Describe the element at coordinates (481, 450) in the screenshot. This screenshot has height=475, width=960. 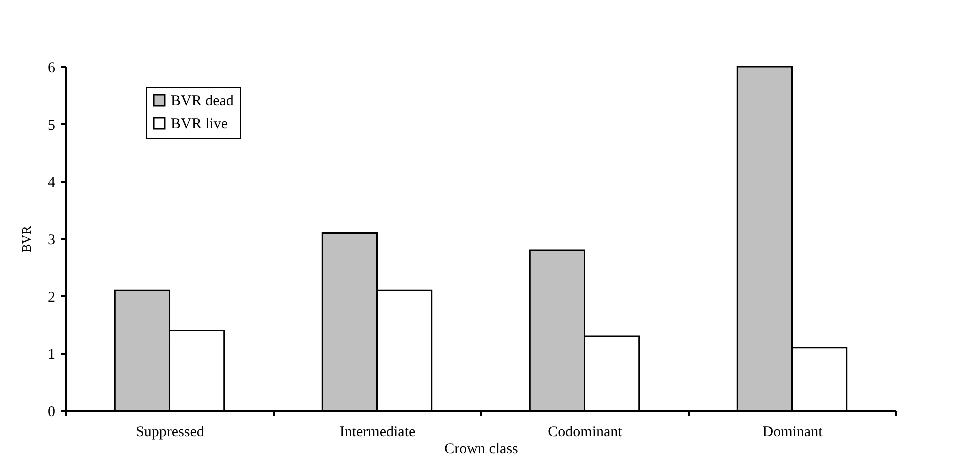
I see `x-axis-title: Crown class` at that location.